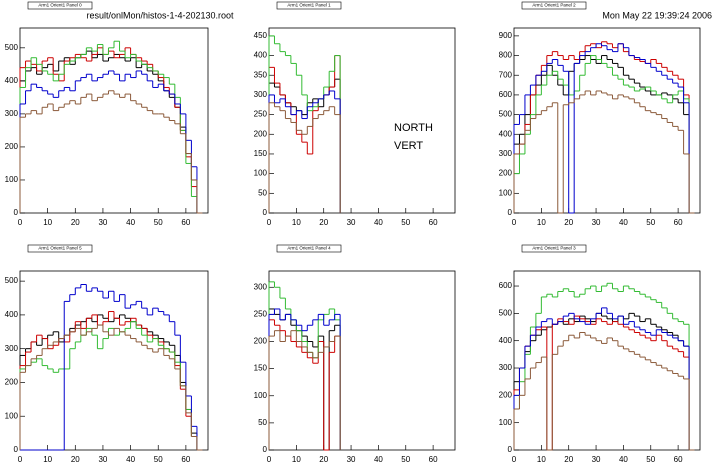  I want to click on y-tick-label: 350, so click(261, 74).